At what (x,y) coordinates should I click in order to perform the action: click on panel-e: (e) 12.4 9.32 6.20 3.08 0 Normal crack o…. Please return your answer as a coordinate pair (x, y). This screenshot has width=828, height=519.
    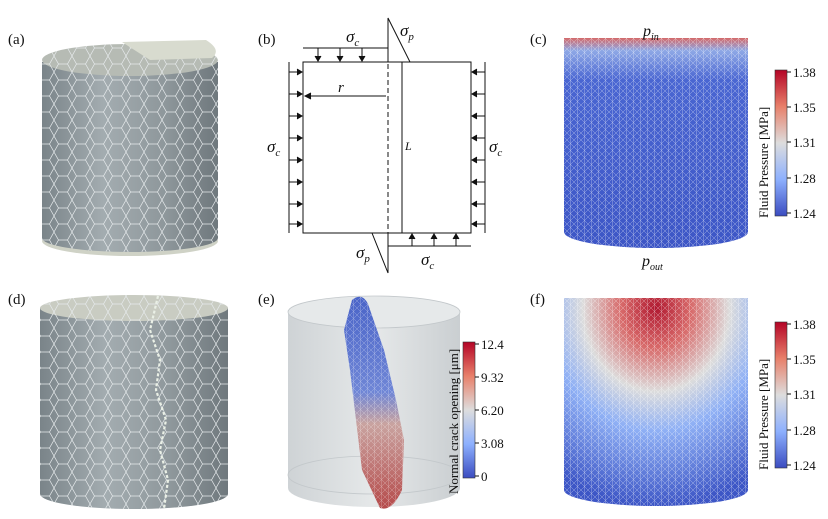
    Looking at the image, I should click on (381, 400).